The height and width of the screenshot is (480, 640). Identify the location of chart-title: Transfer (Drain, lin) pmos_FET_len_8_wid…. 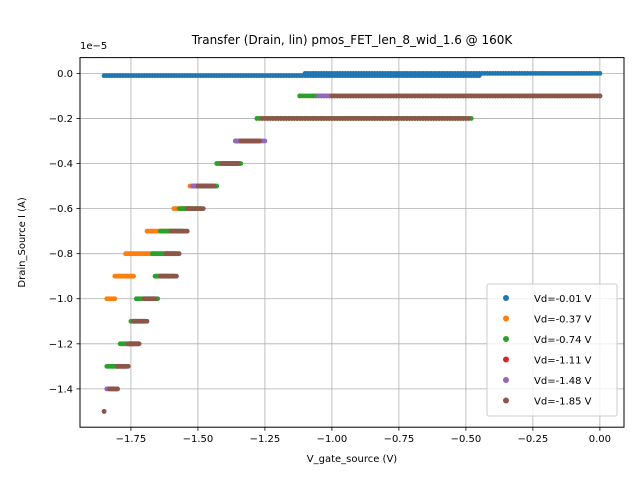
(352, 40).